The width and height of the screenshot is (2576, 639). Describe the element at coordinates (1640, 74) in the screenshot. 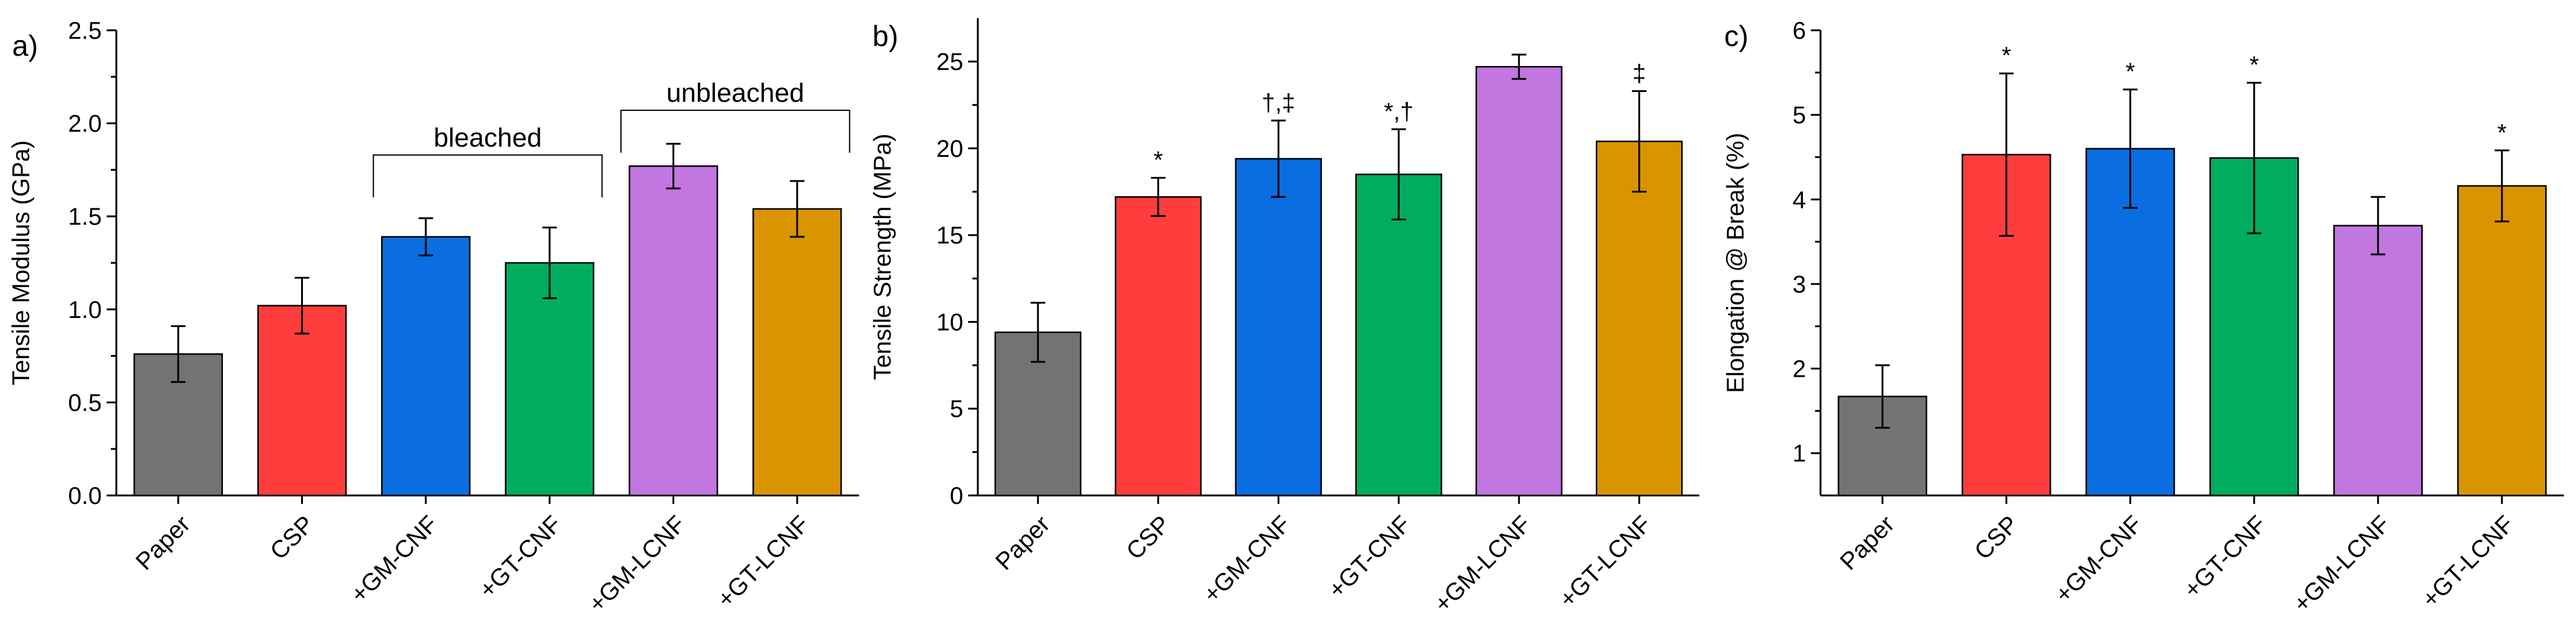

I see `significance-marker: ‡` at that location.